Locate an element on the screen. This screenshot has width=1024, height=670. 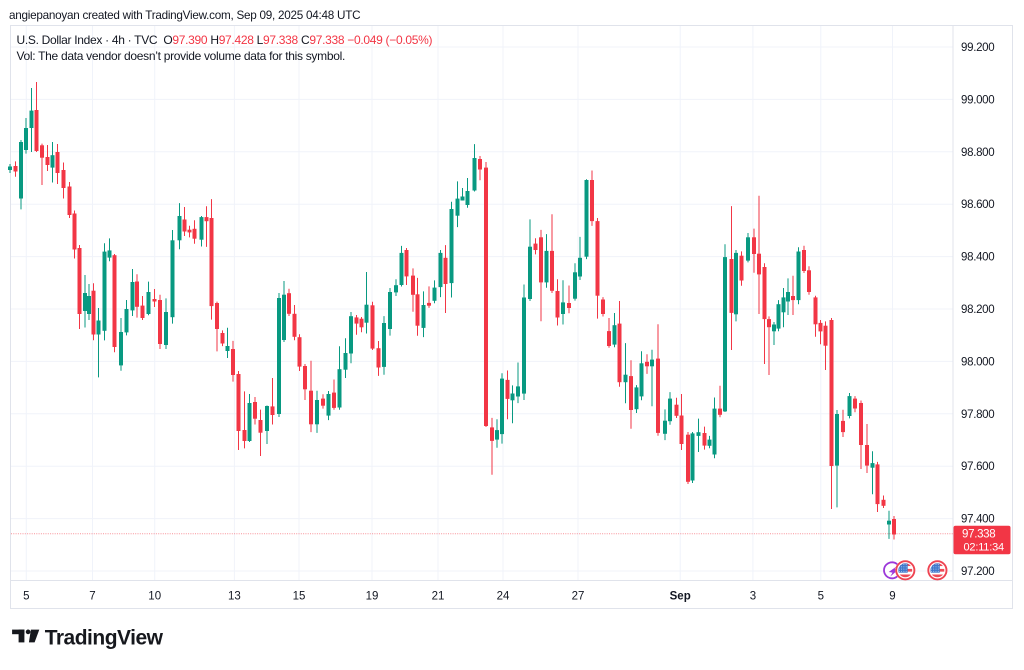
svg-text: 98.400 is located at coordinates (977, 258).